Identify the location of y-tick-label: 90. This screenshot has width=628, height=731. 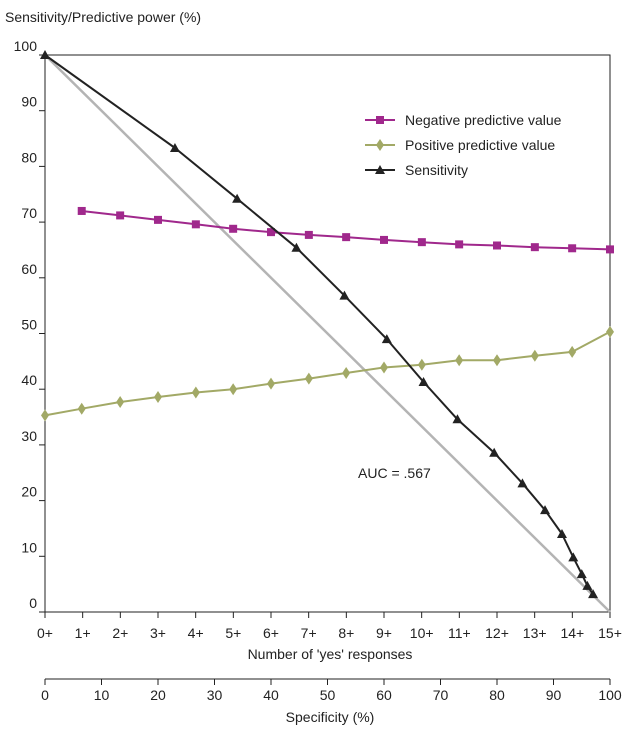
(29, 102).